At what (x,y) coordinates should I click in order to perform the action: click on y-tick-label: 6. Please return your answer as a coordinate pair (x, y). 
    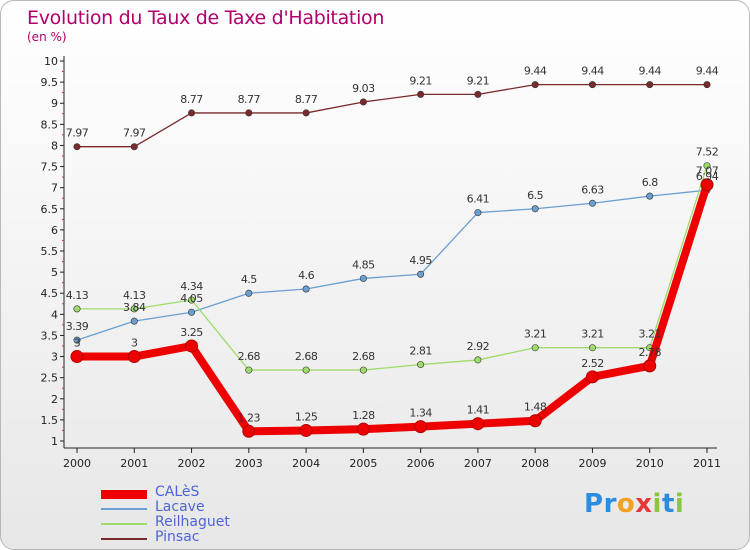
    Looking at the image, I should click on (54, 230).